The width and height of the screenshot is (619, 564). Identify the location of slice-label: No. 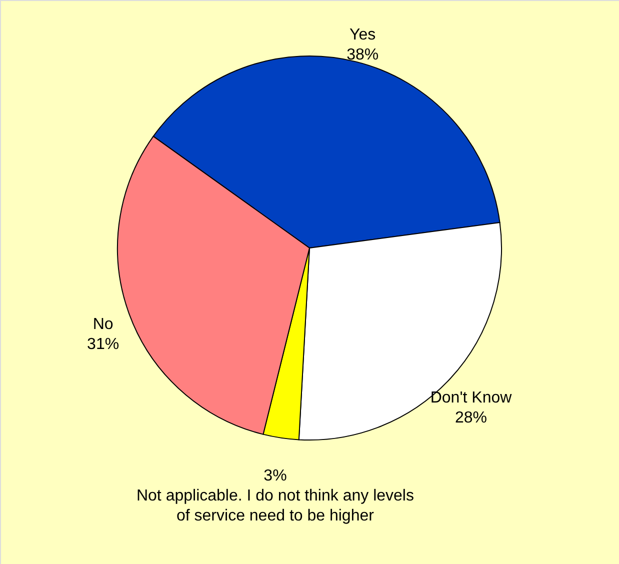
(103, 325).